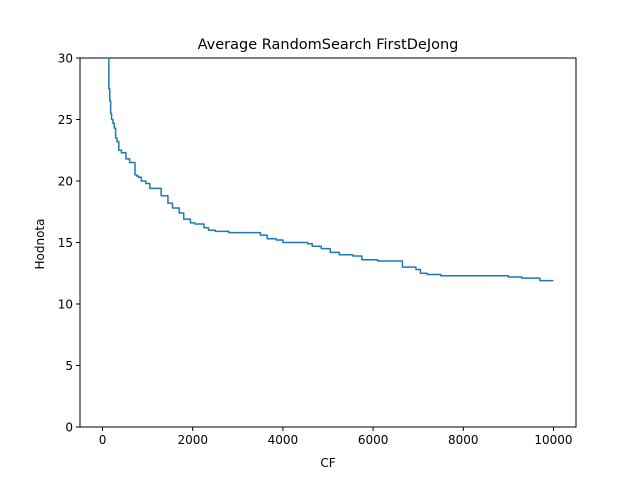  What do you see at coordinates (69, 366) in the screenshot?
I see `y-tick-label: 5` at bounding box center [69, 366].